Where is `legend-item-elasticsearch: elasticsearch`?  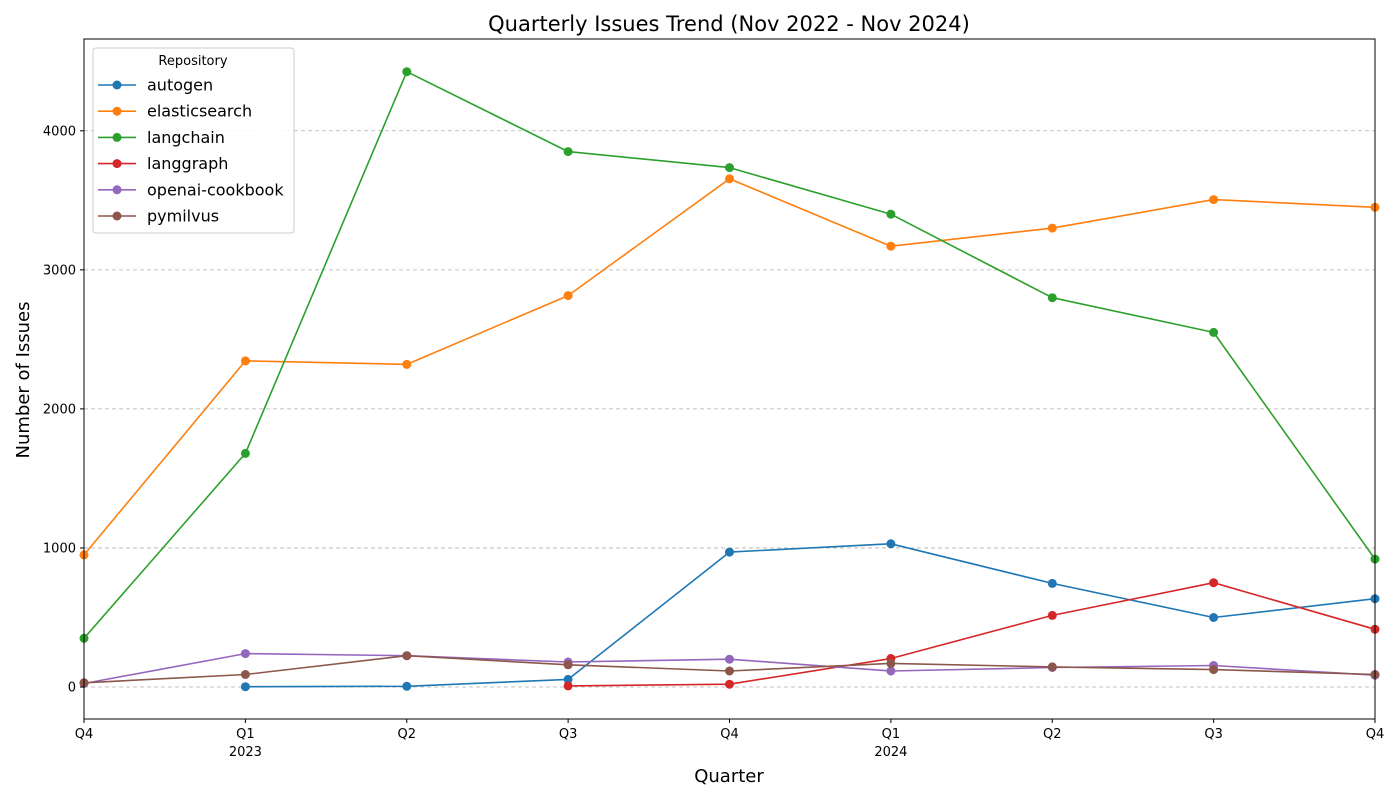
legend-item-elasticsearch: elasticsearch is located at coordinates (175, 111).